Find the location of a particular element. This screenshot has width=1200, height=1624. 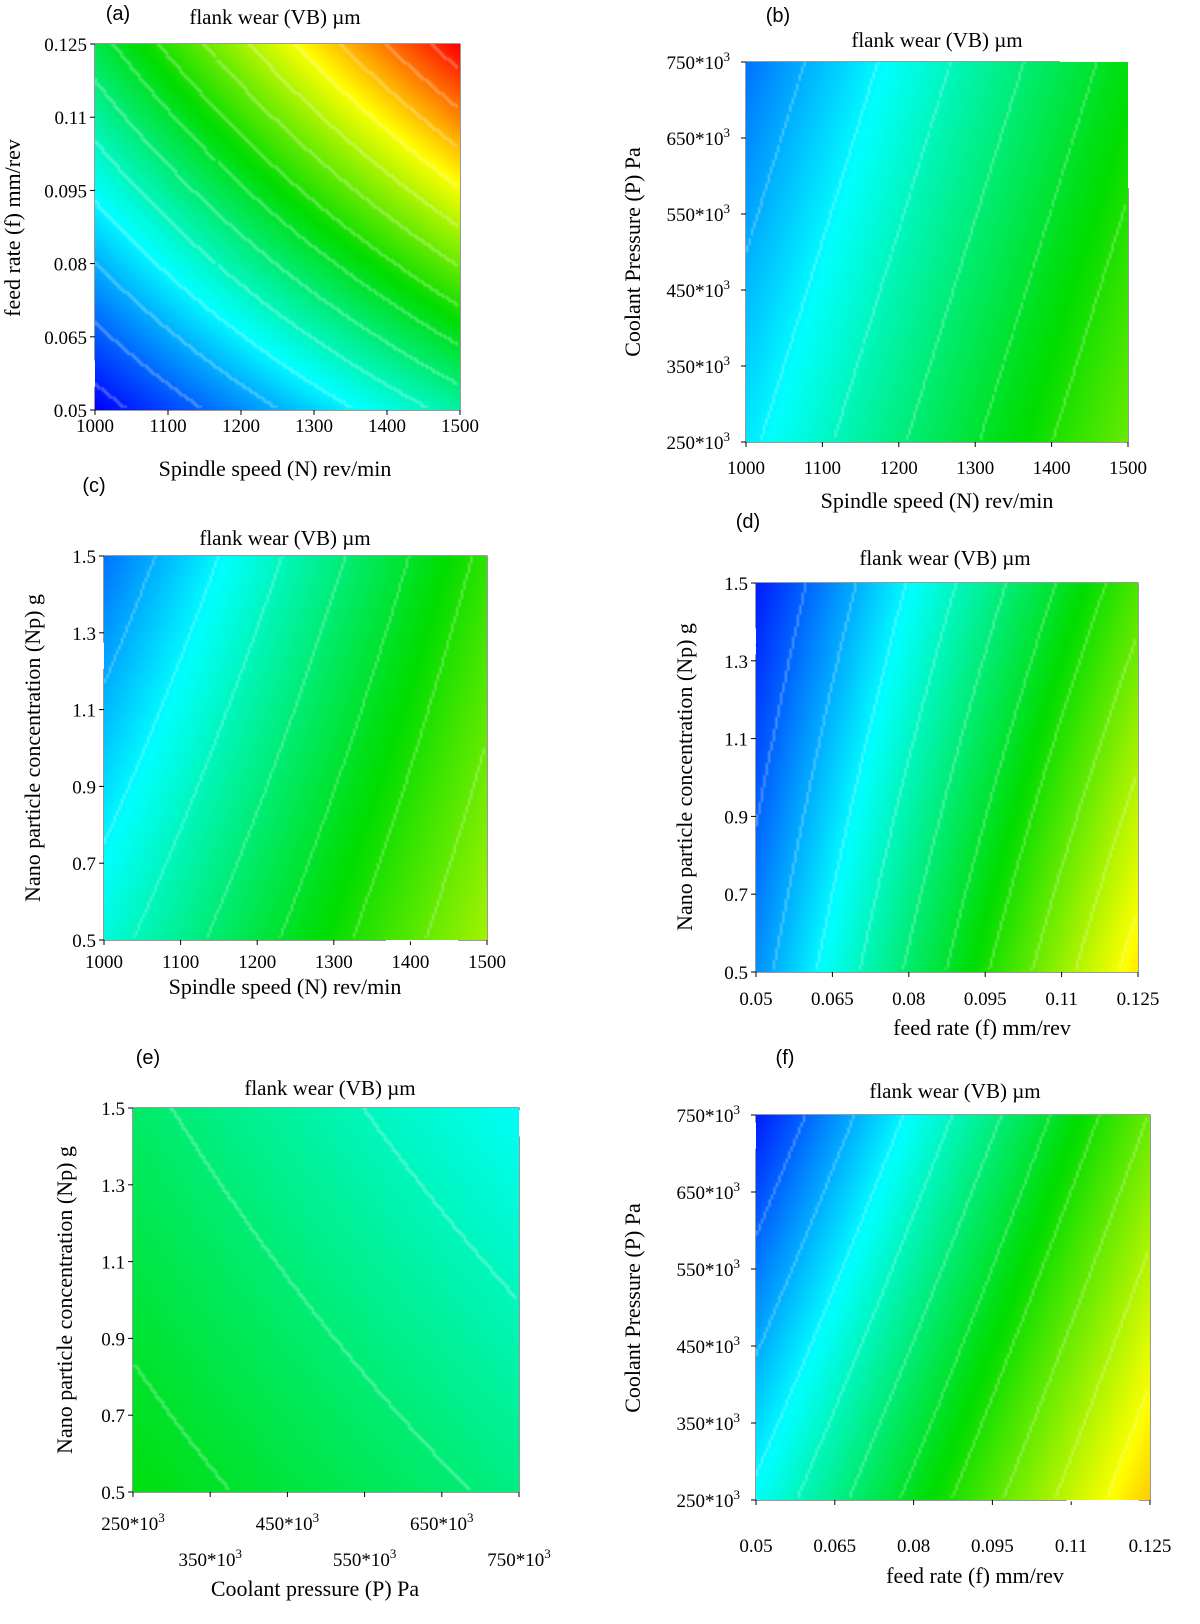

y-tick-label: 0.08 is located at coordinates (70, 265).